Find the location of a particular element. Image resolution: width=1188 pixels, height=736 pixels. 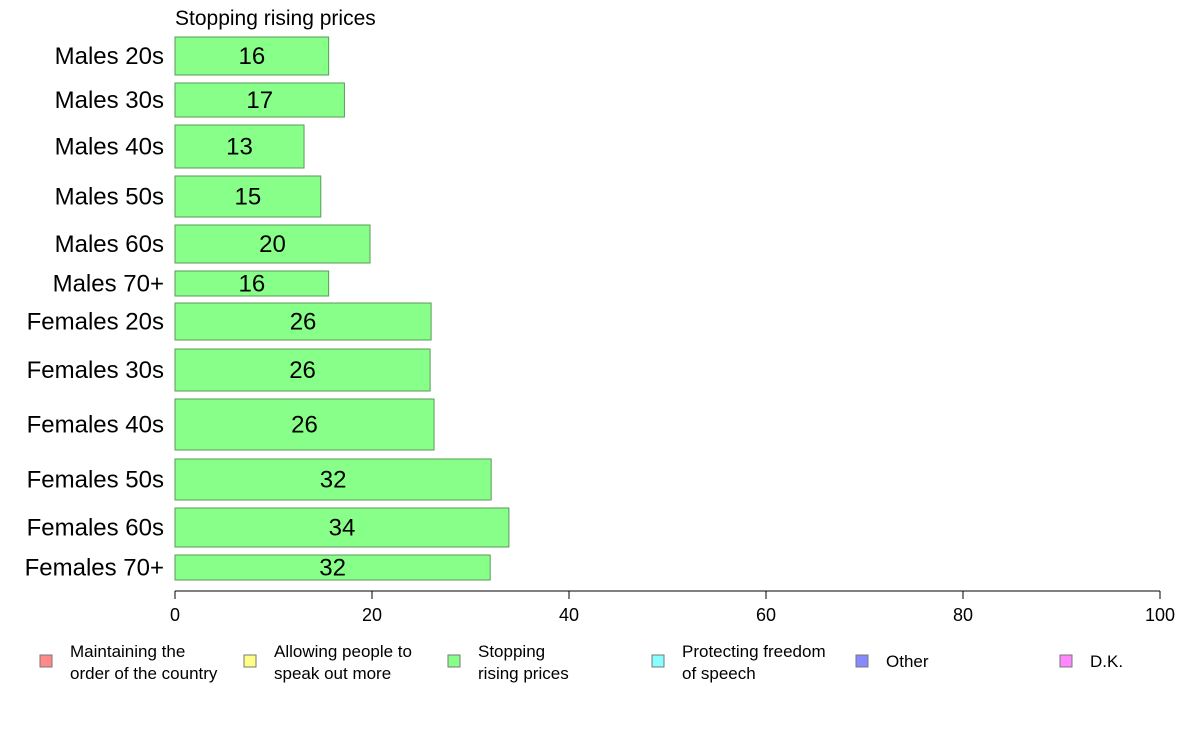

x-axis: 0 20 40 60 80 100 is located at coordinates (672, 607).